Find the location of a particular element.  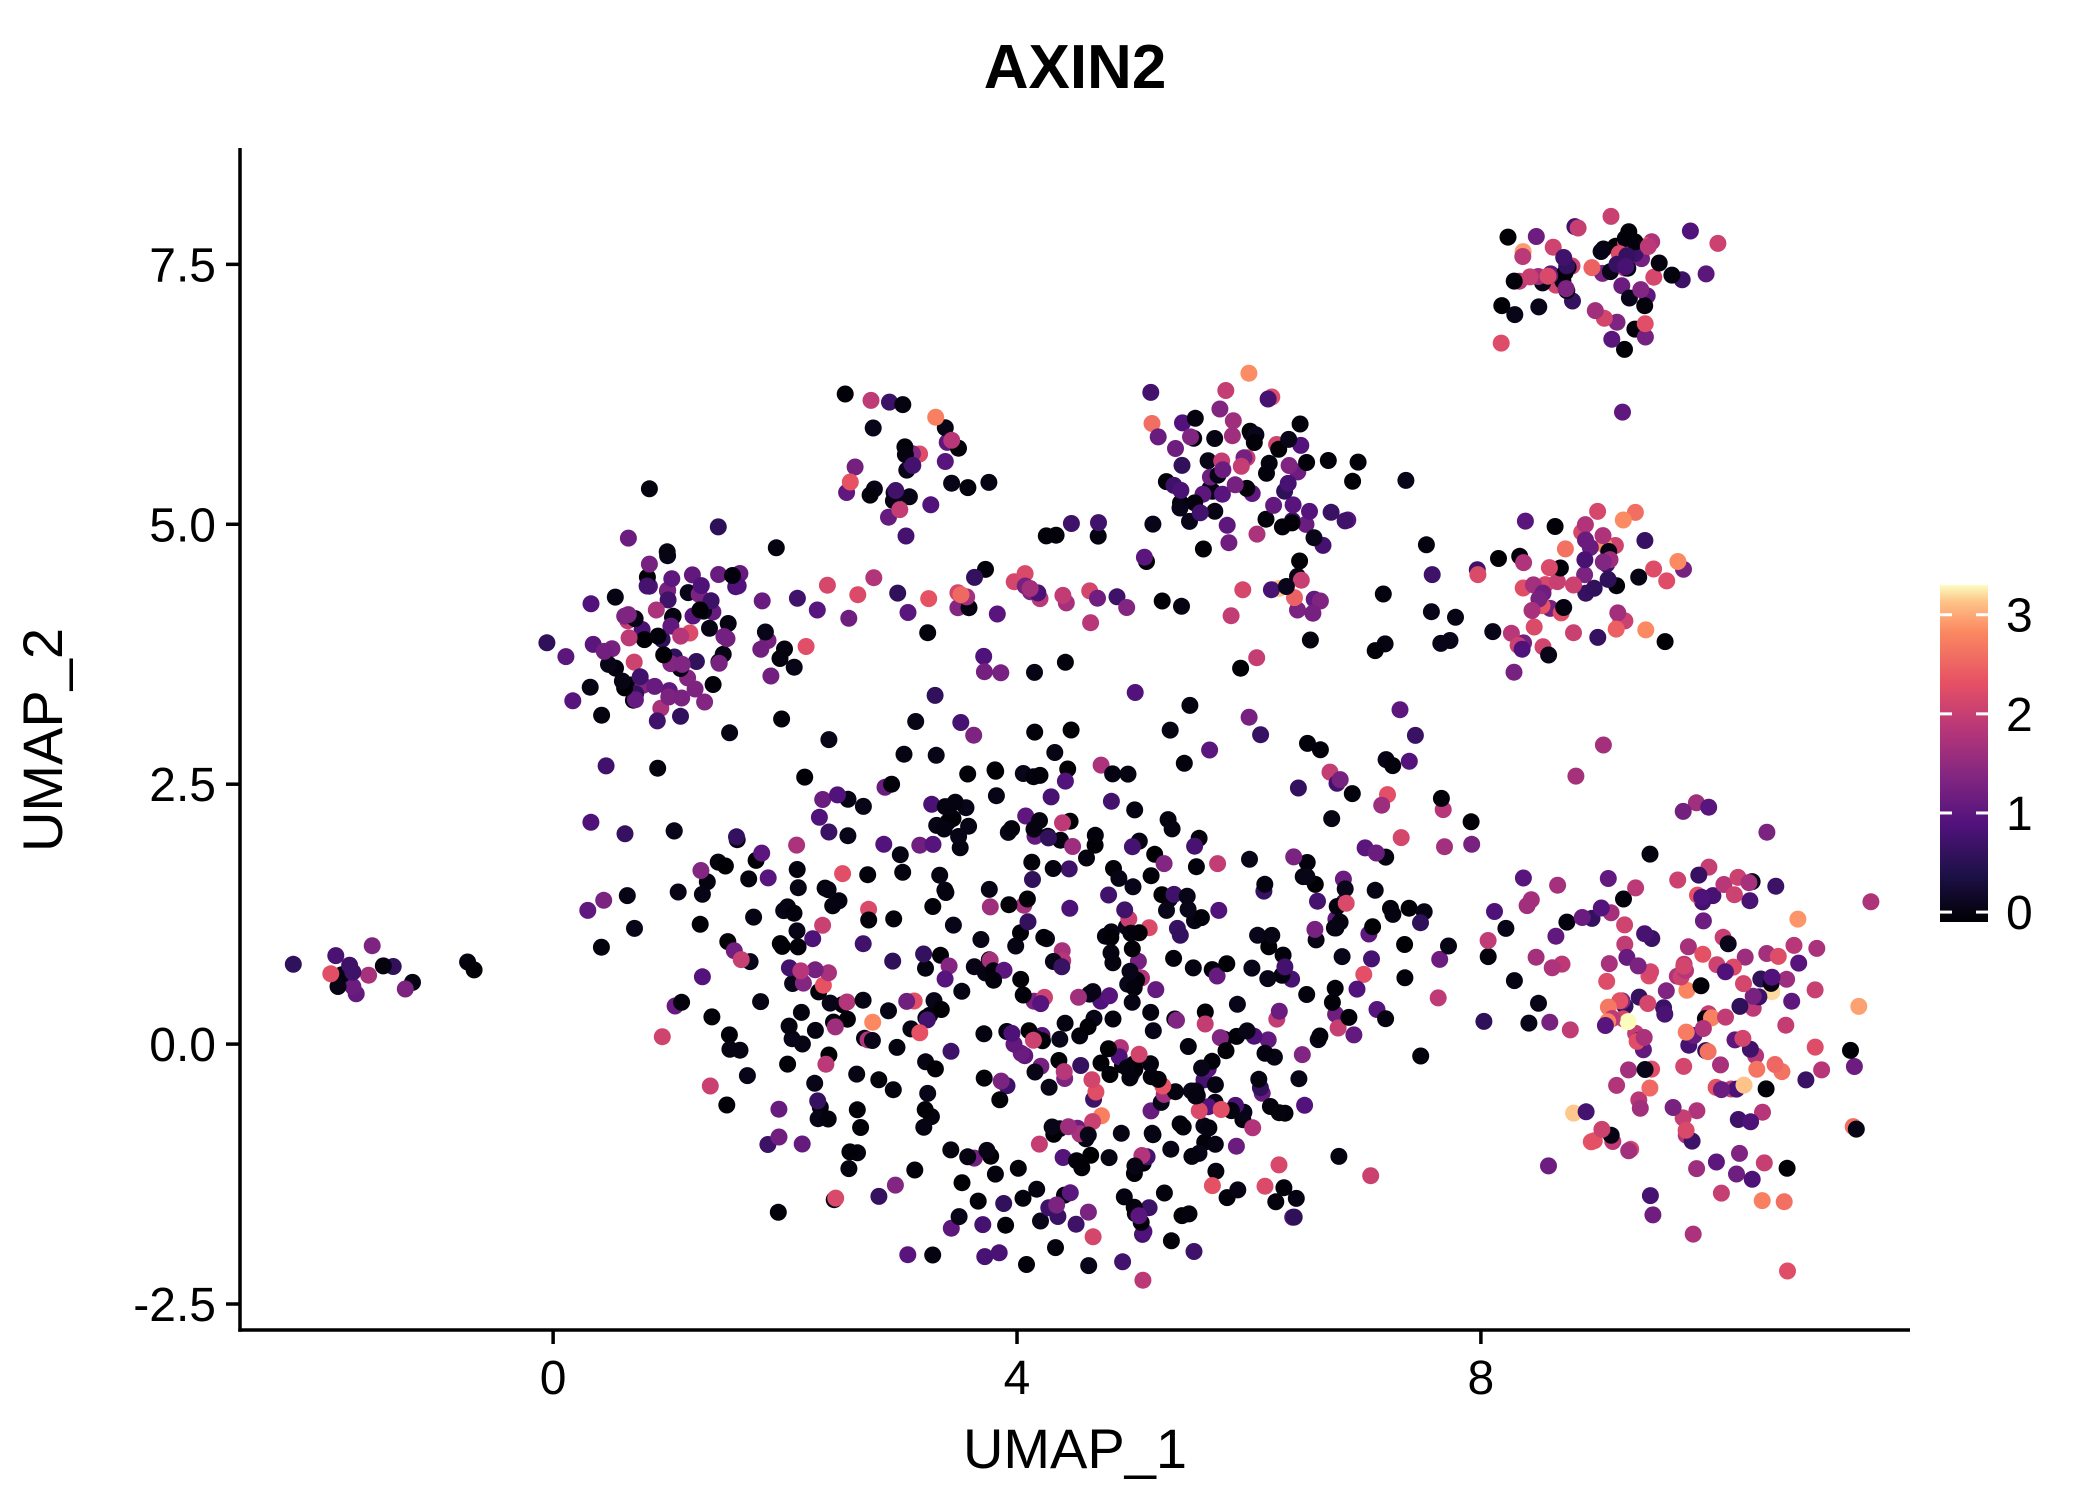

colorbar-gradient is located at coordinates (1964, 753).